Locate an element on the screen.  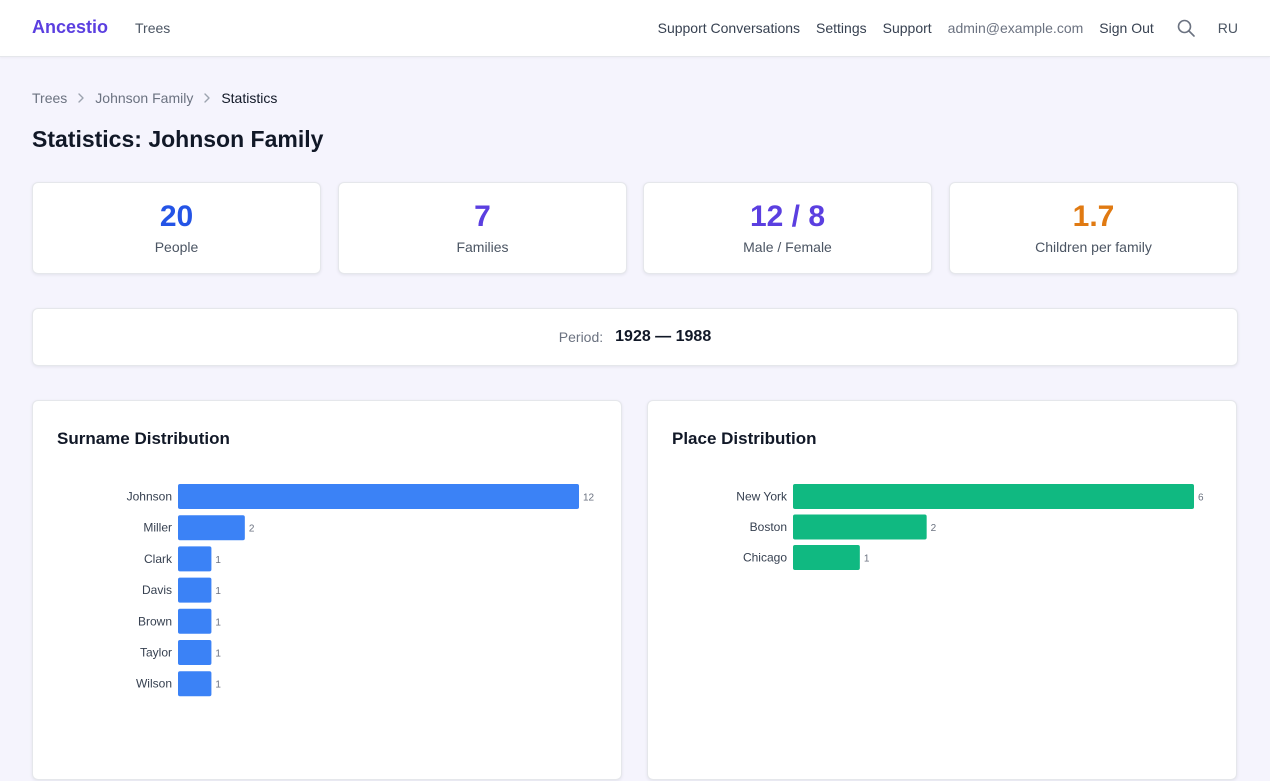
chart-title: Place Distribution is located at coordinates (744, 438).